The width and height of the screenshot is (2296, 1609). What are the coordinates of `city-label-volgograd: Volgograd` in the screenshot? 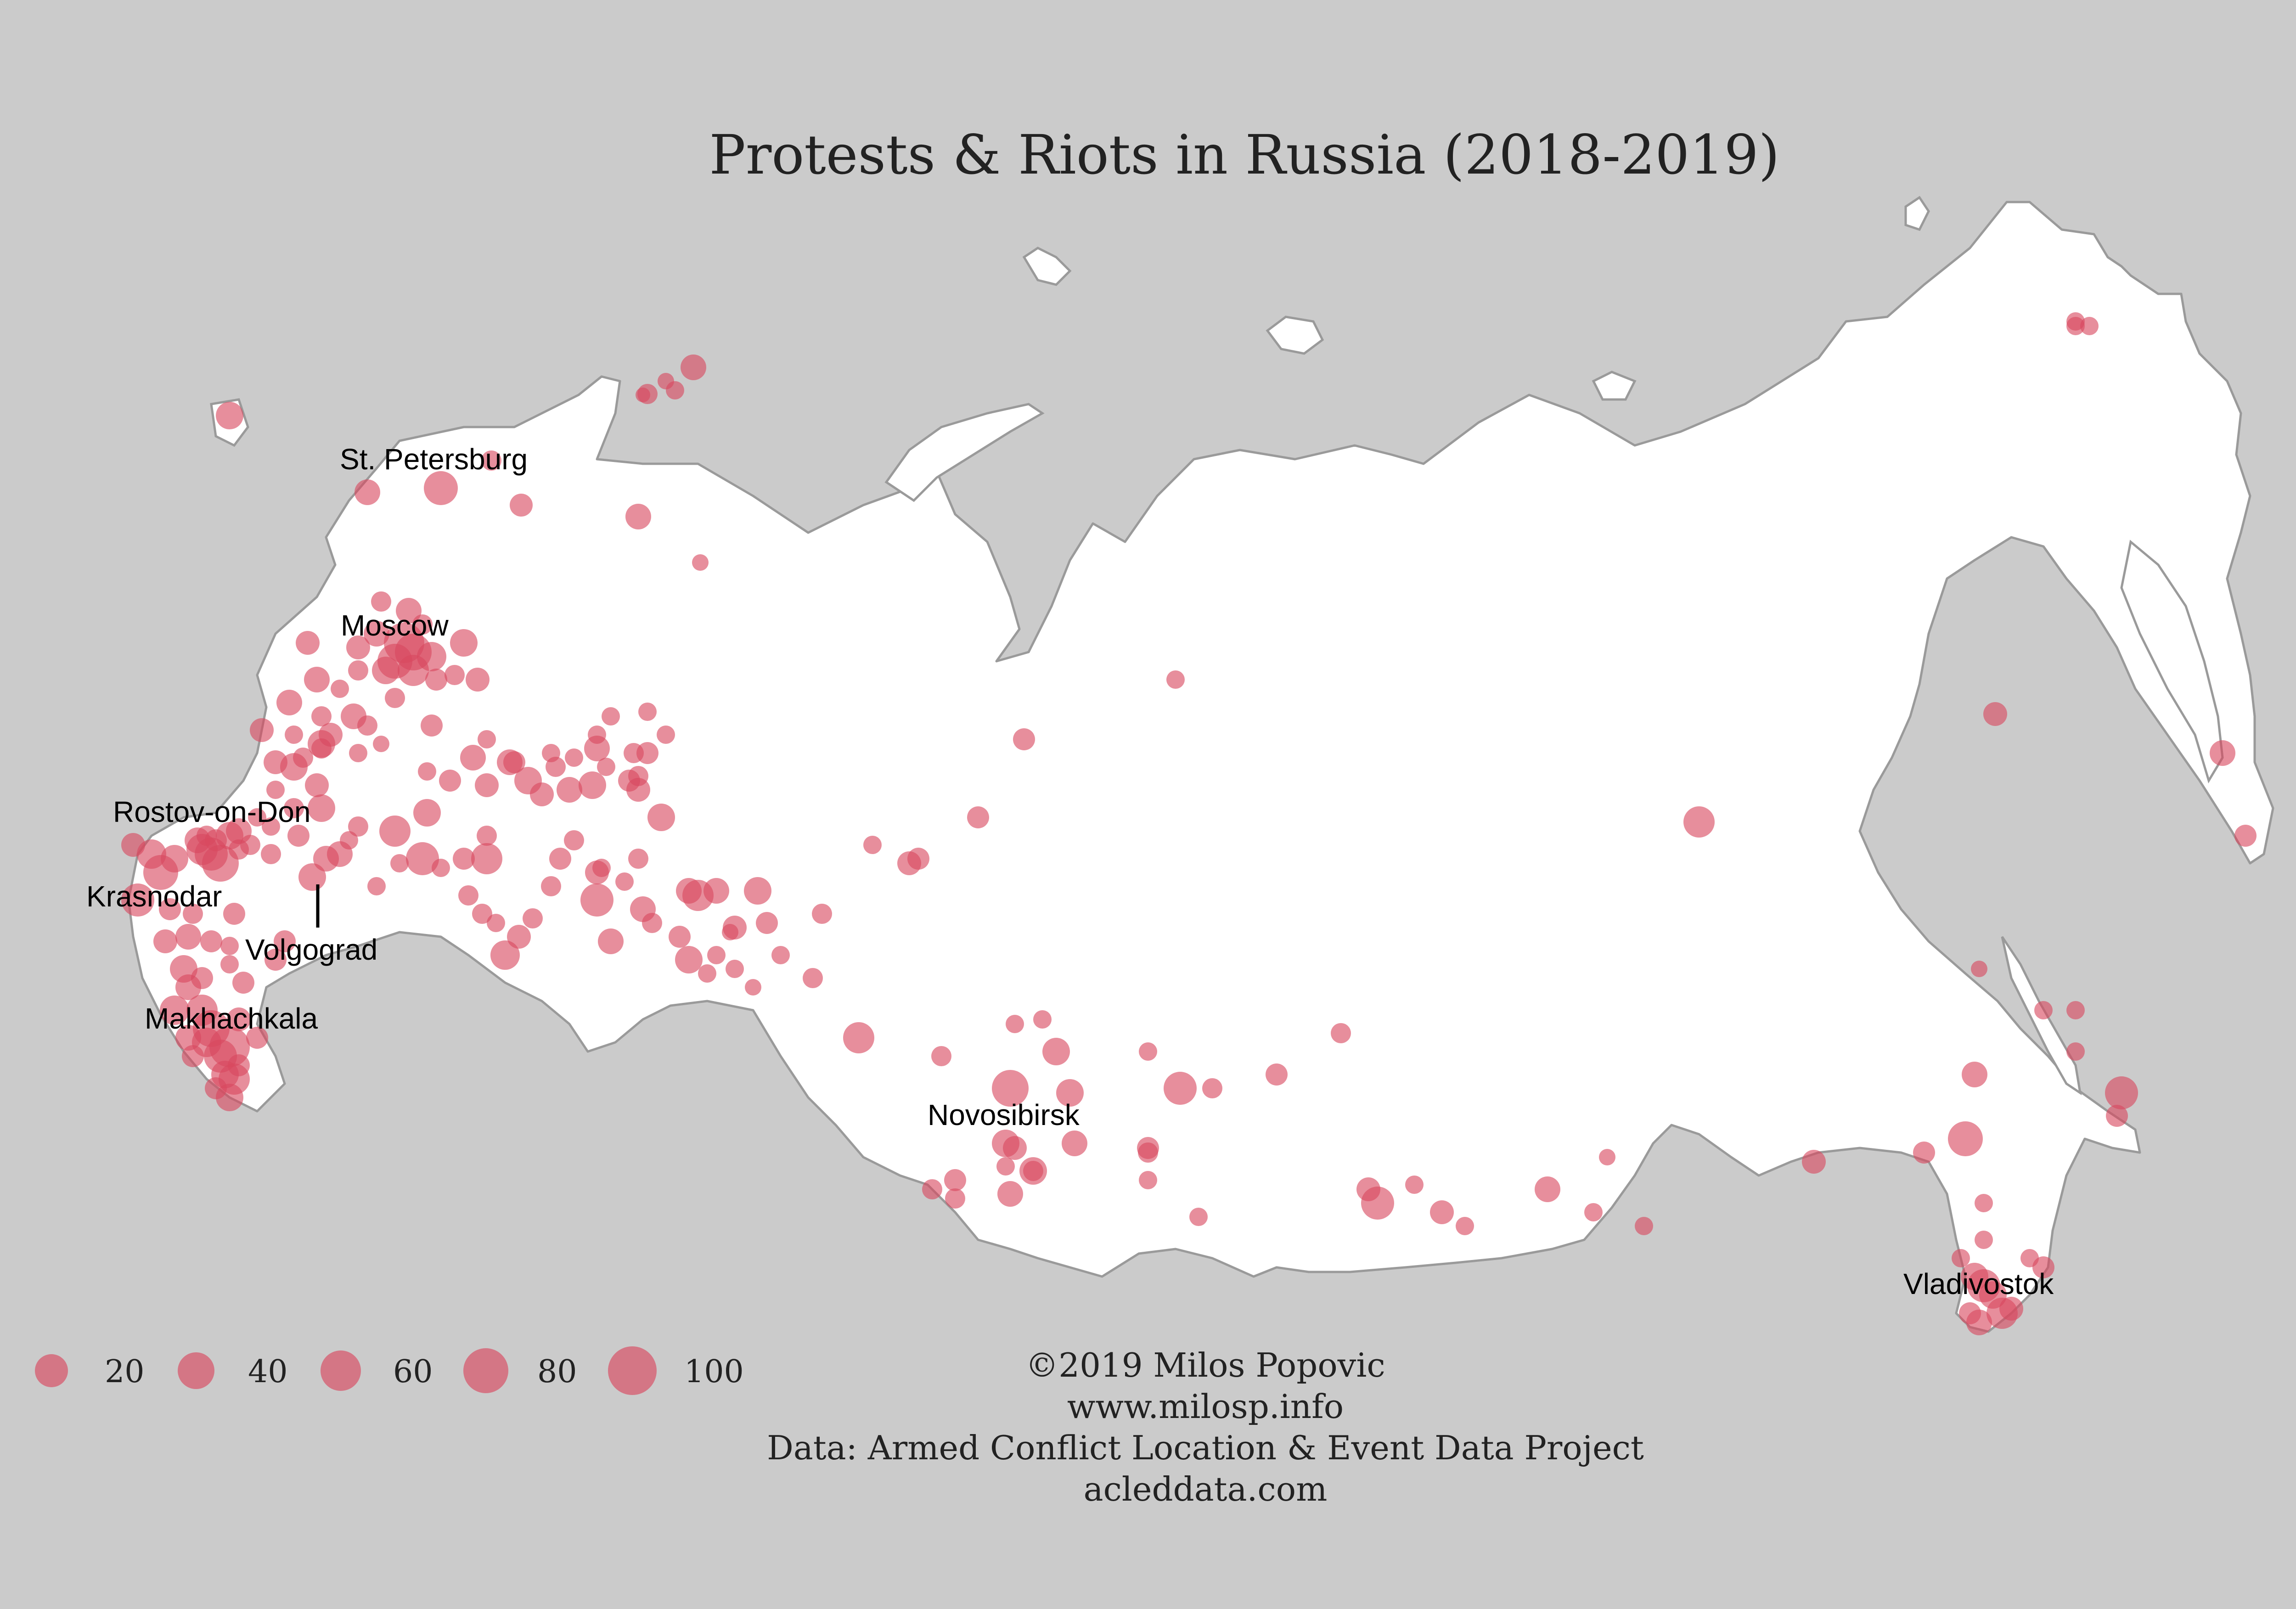 It's located at (311, 949).